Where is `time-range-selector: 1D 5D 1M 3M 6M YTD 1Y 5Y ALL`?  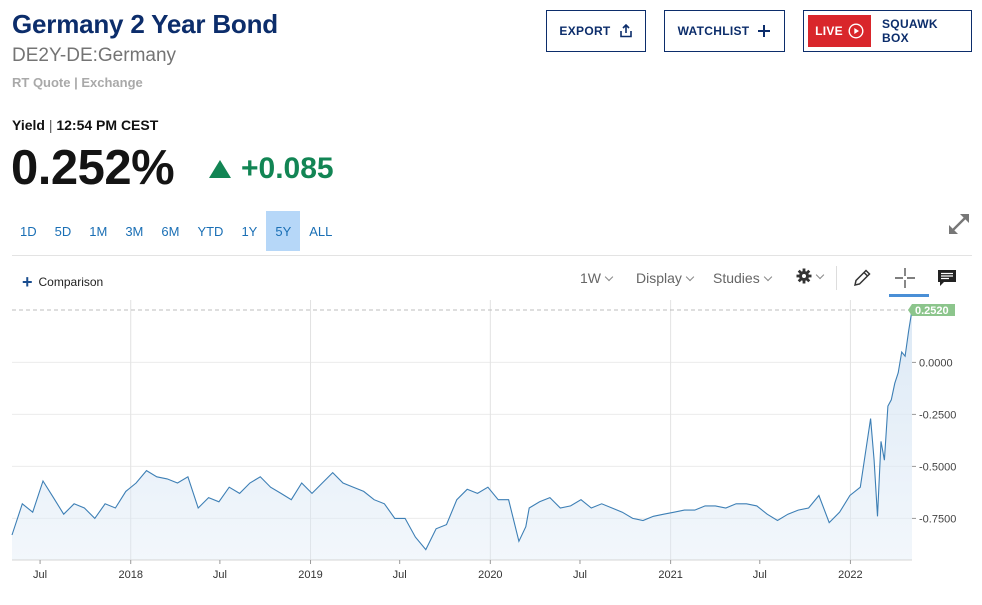
time-range-selector: 1D 5D 1M 3M 6M YTD 1Y 5Y ALL is located at coordinates (176, 231).